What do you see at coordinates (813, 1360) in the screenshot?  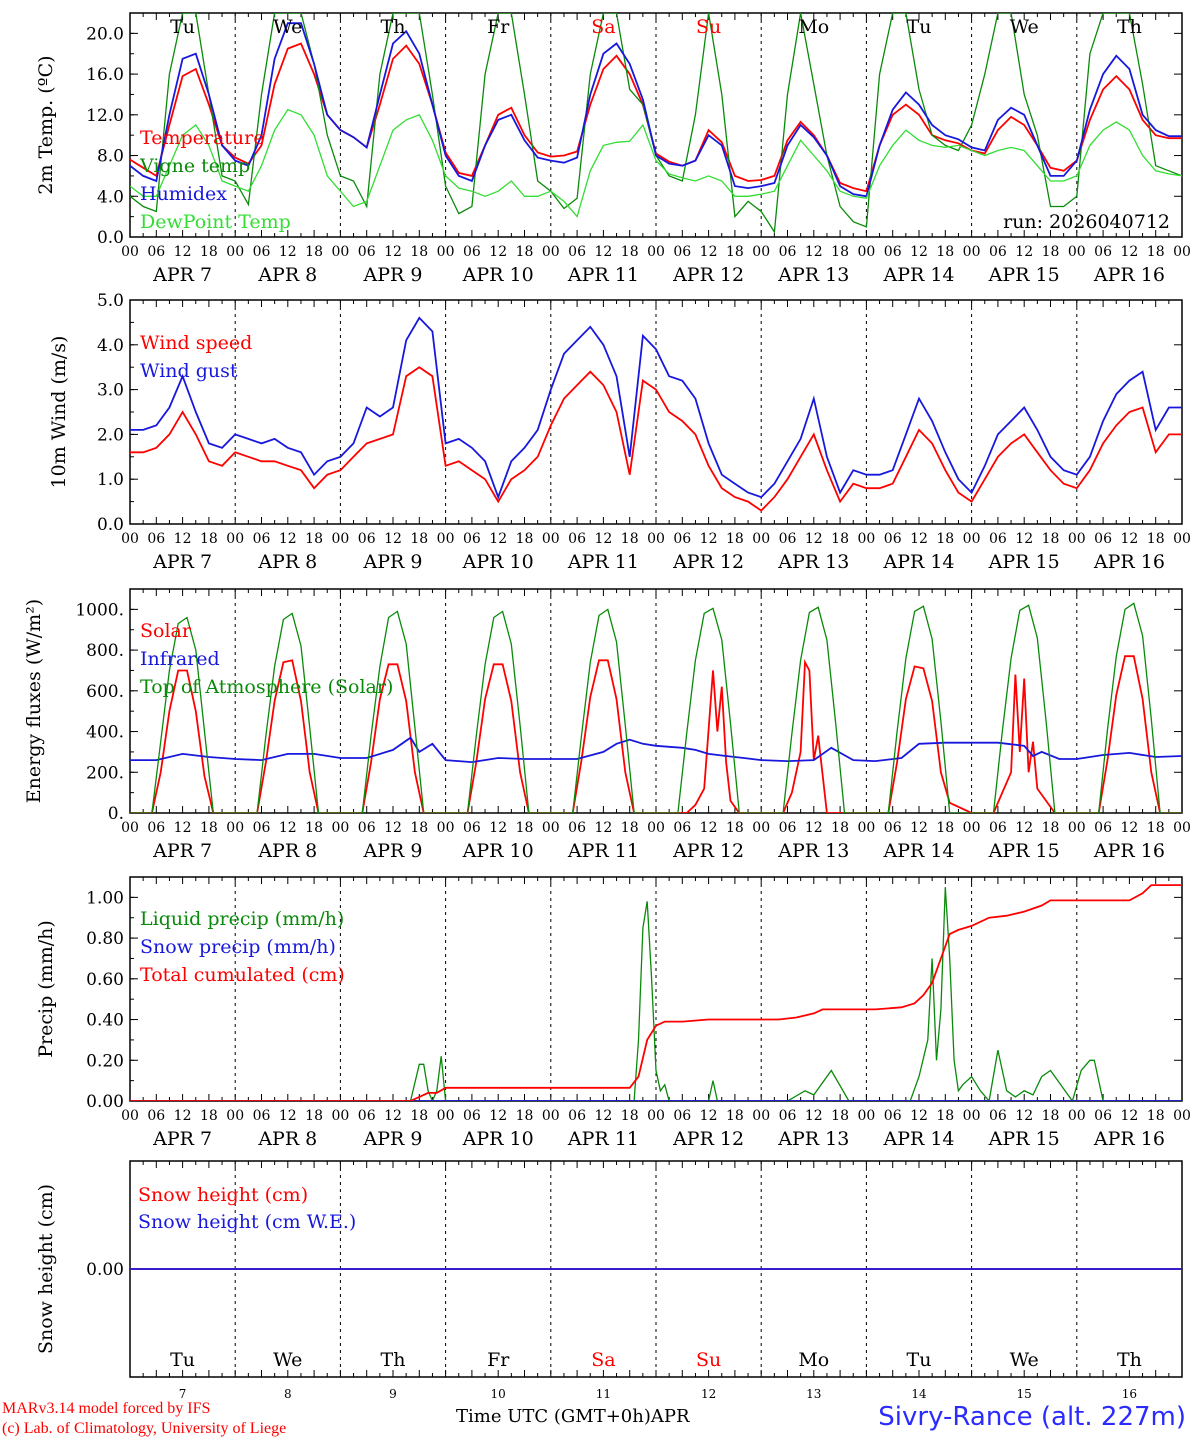 I see `weekday-bottom-label: Mo` at bounding box center [813, 1360].